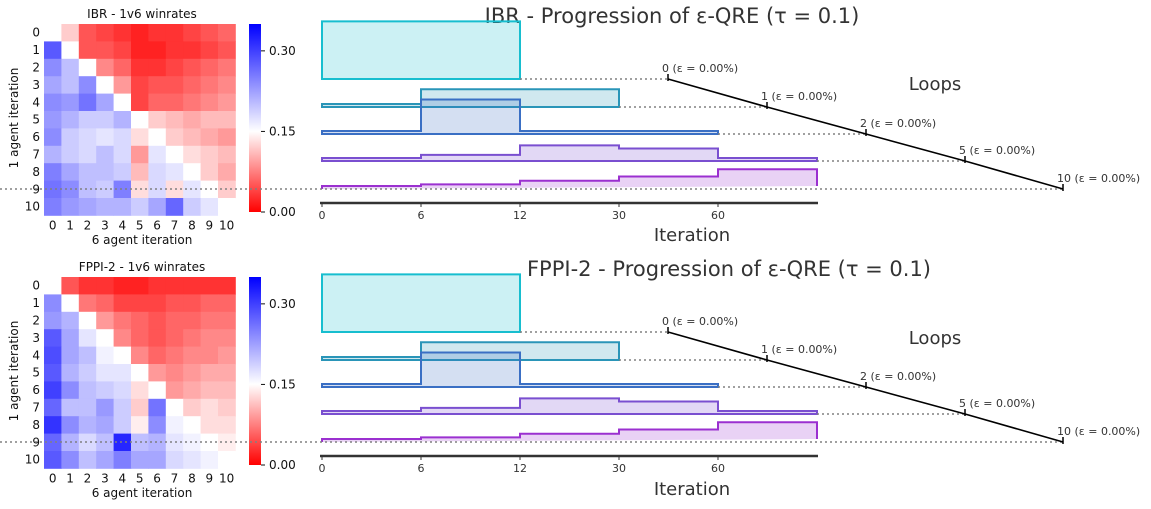  Describe the element at coordinates (935, 338) in the screenshot. I see `loops-annotation: Loops` at that location.